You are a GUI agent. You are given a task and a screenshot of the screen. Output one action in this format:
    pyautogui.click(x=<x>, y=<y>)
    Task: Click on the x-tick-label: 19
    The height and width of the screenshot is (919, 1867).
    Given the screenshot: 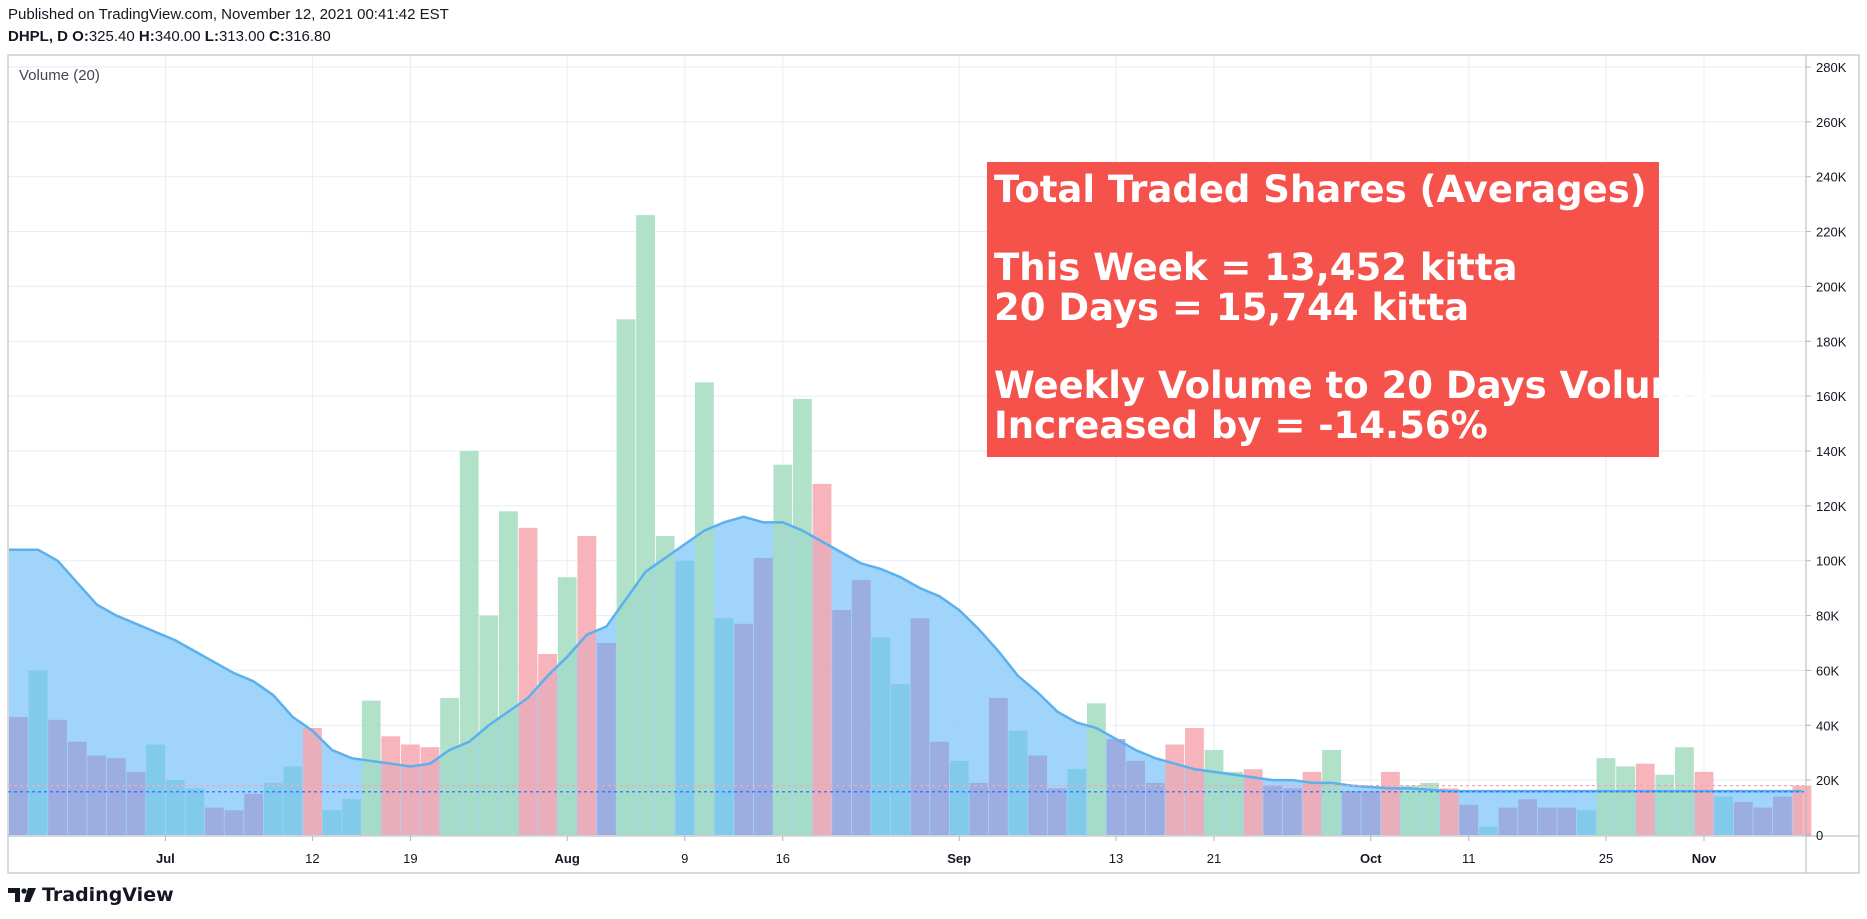 What is the action you would take?
    pyautogui.click(x=410, y=858)
    